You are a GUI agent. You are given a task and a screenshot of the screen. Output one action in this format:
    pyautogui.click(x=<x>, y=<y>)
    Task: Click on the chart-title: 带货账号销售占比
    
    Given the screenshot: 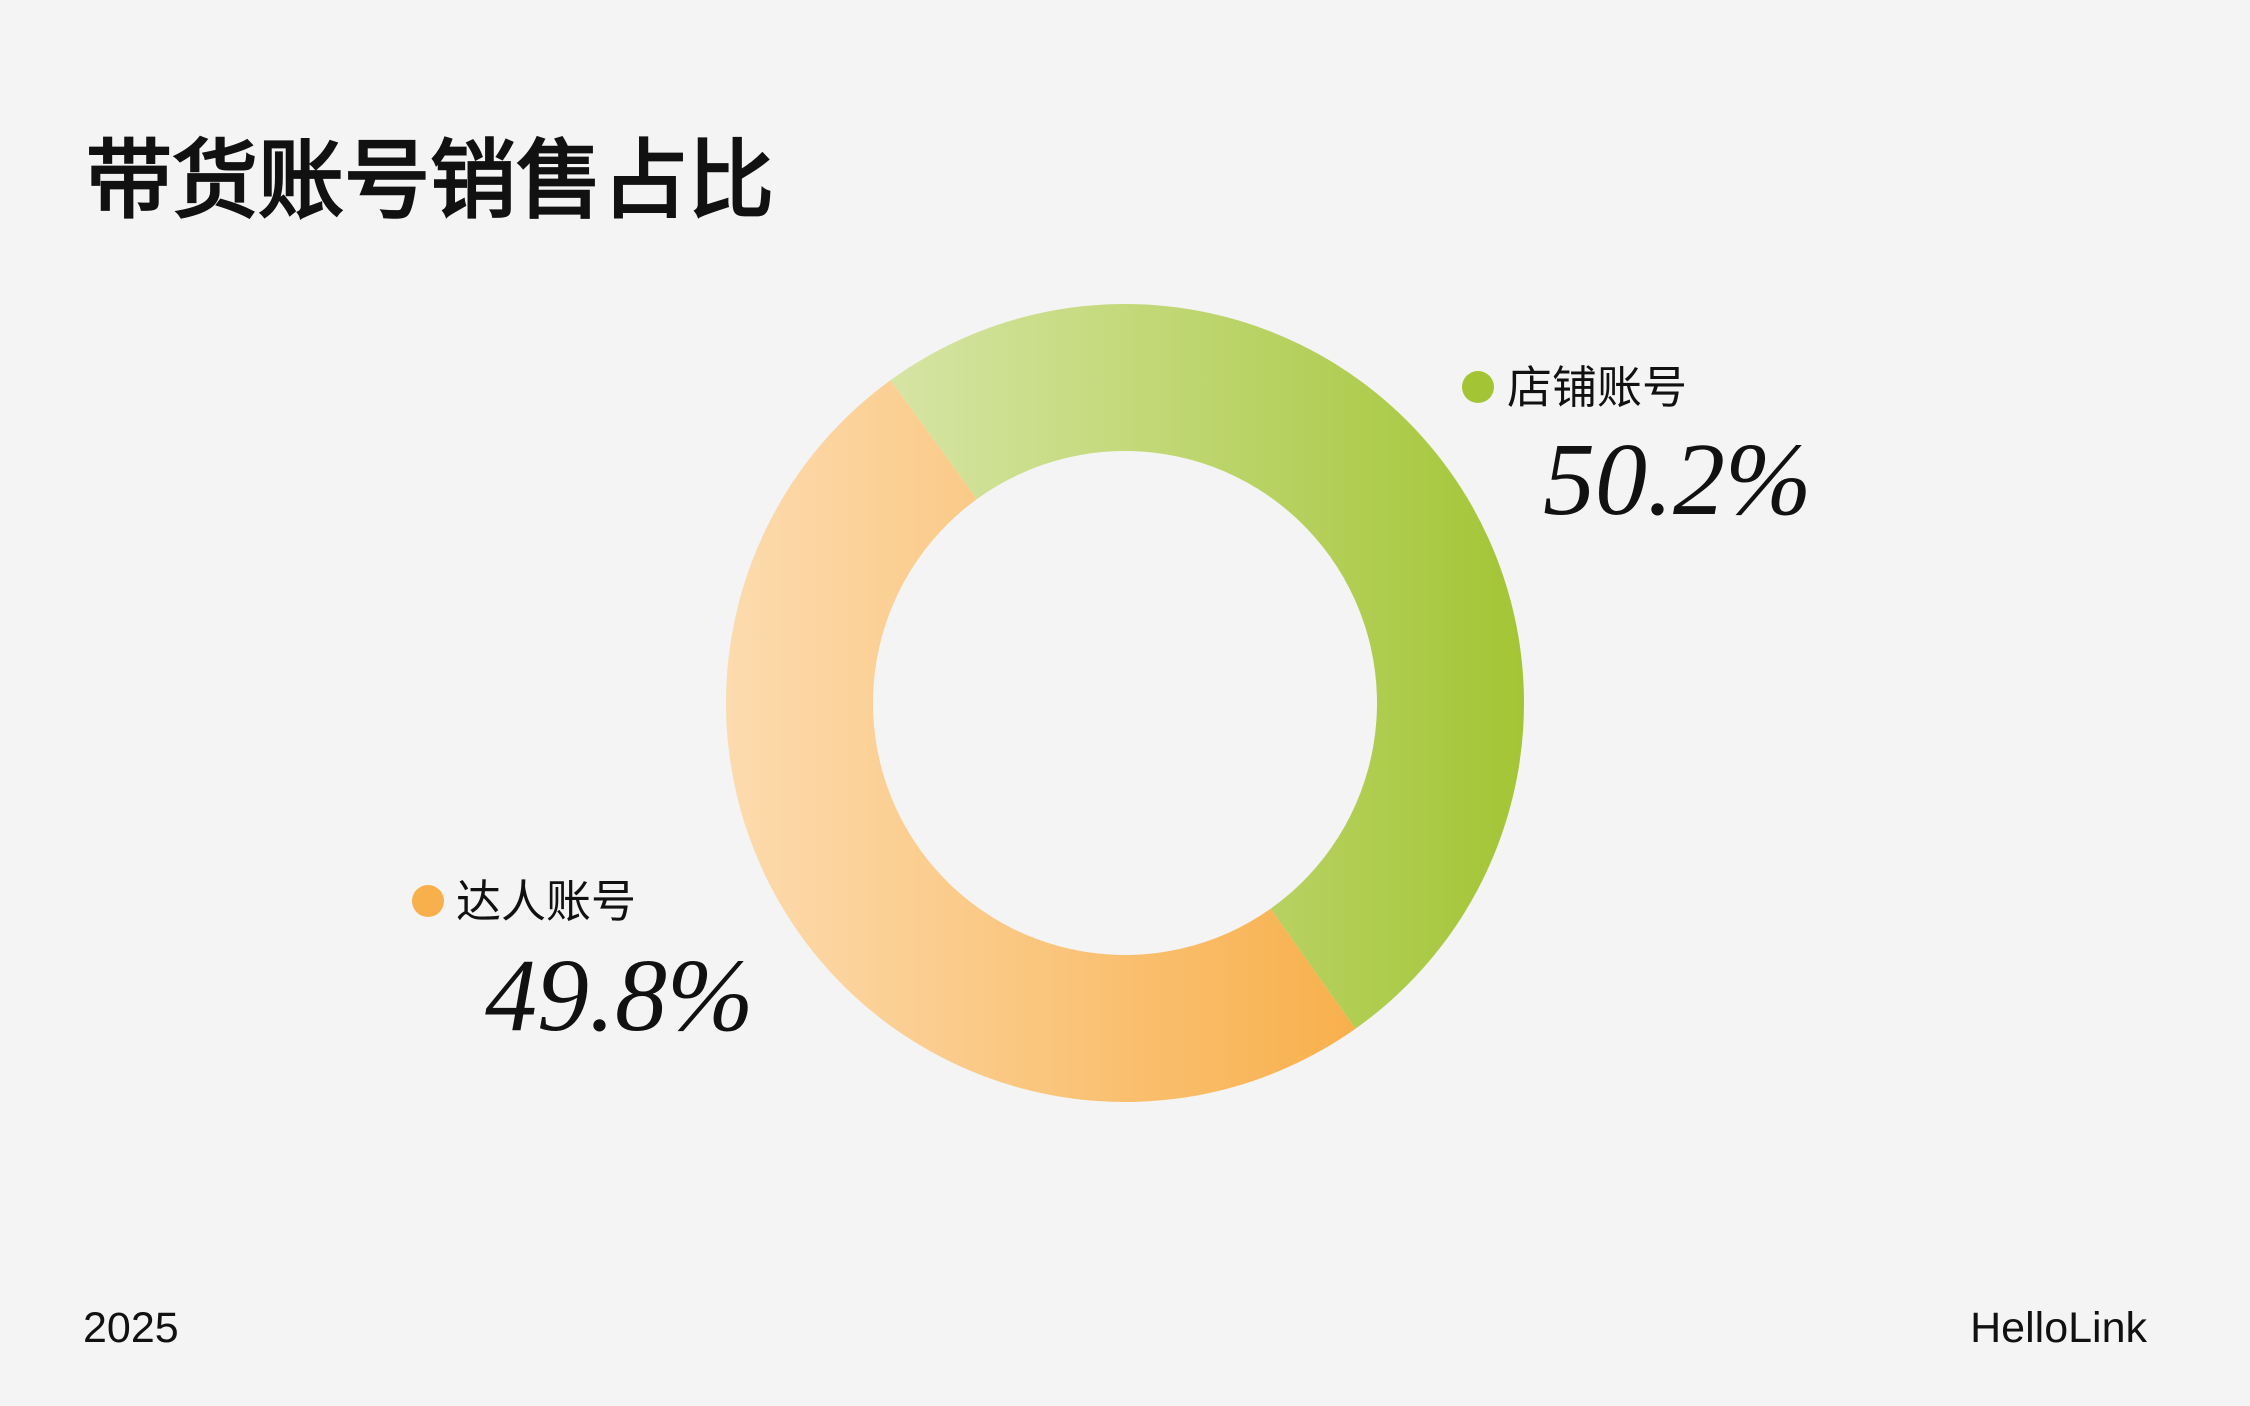 What is the action you would take?
    pyautogui.click(x=430, y=181)
    